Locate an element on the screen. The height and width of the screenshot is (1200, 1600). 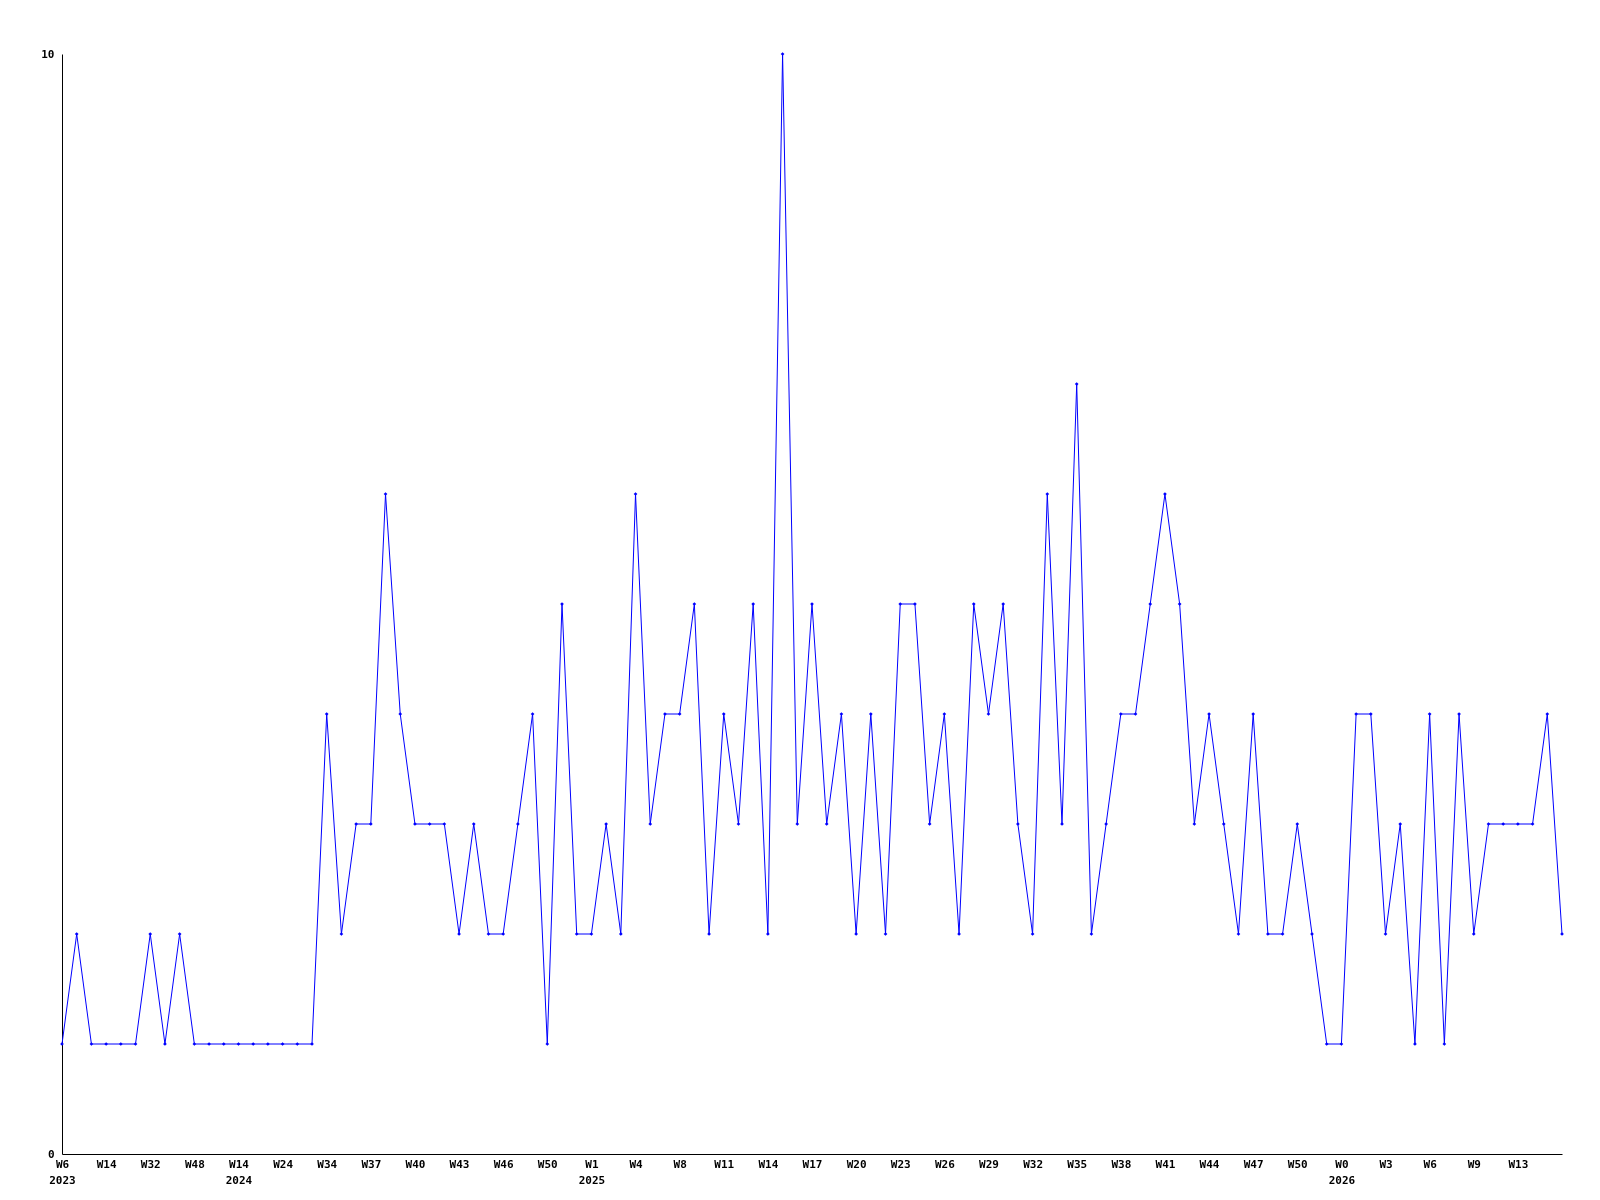
x-tick-label: W20 is located at coordinates (856, 1164).